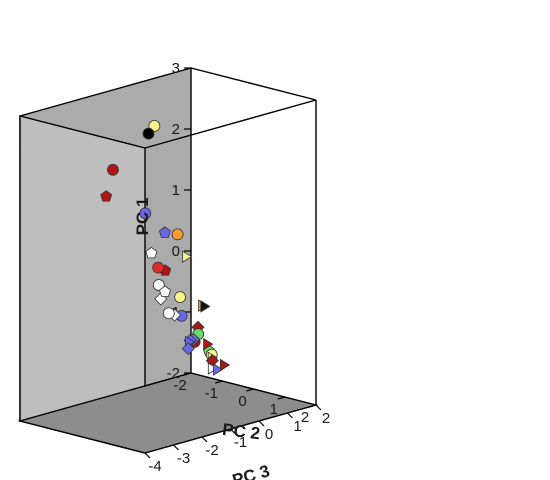 The height and width of the screenshot is (480, 550). Describe the element at coordinates (154, 466) in the screenshot. I see `y-tick-label: -4` at that location.